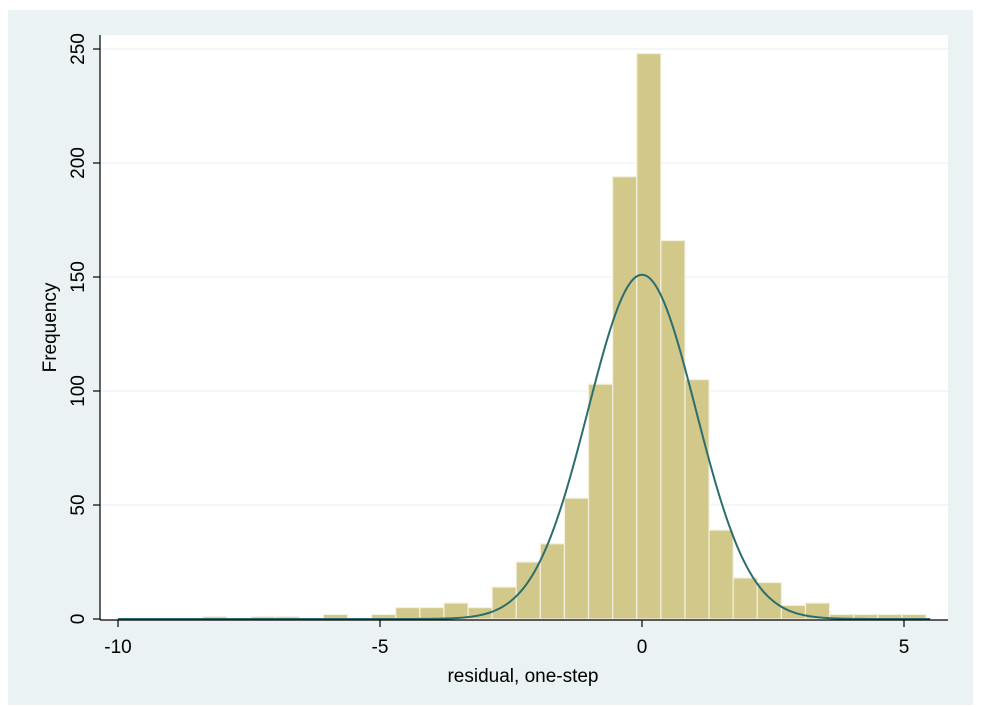 The height and width of the screenshot is (707, 998). Describe the element at coordinates (380, 647) in the screenshot. I see `x-tick-label: -5` at that location.